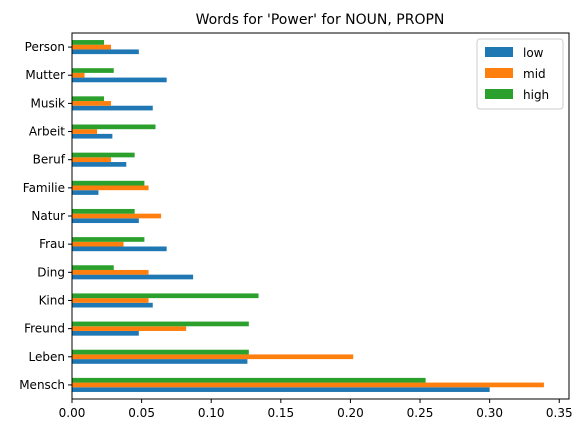  I want to click on bar-high-frau, so click(108, 239).